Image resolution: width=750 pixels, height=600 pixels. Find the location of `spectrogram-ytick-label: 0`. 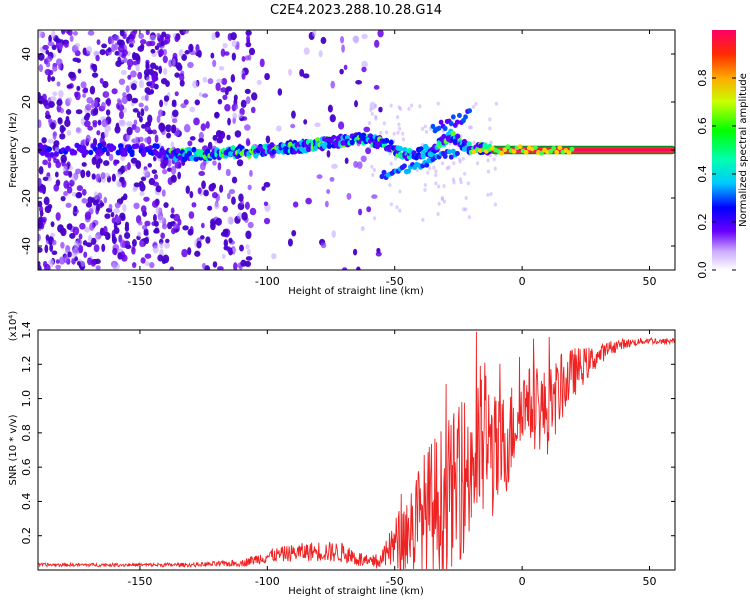

spectrogram-ytick-label: 0 is located at coordinates (26, 150).